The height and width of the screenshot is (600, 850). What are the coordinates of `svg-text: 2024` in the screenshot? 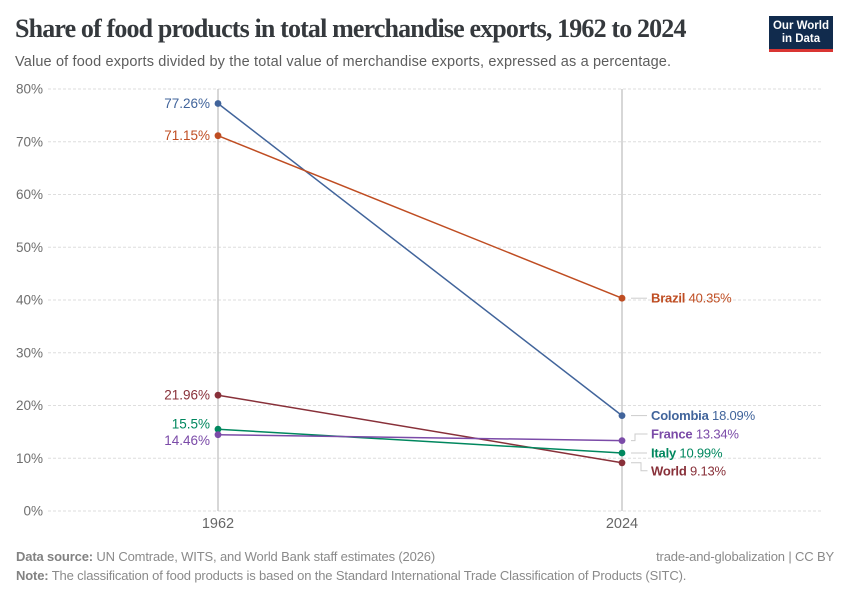 It's located at (622, 524).